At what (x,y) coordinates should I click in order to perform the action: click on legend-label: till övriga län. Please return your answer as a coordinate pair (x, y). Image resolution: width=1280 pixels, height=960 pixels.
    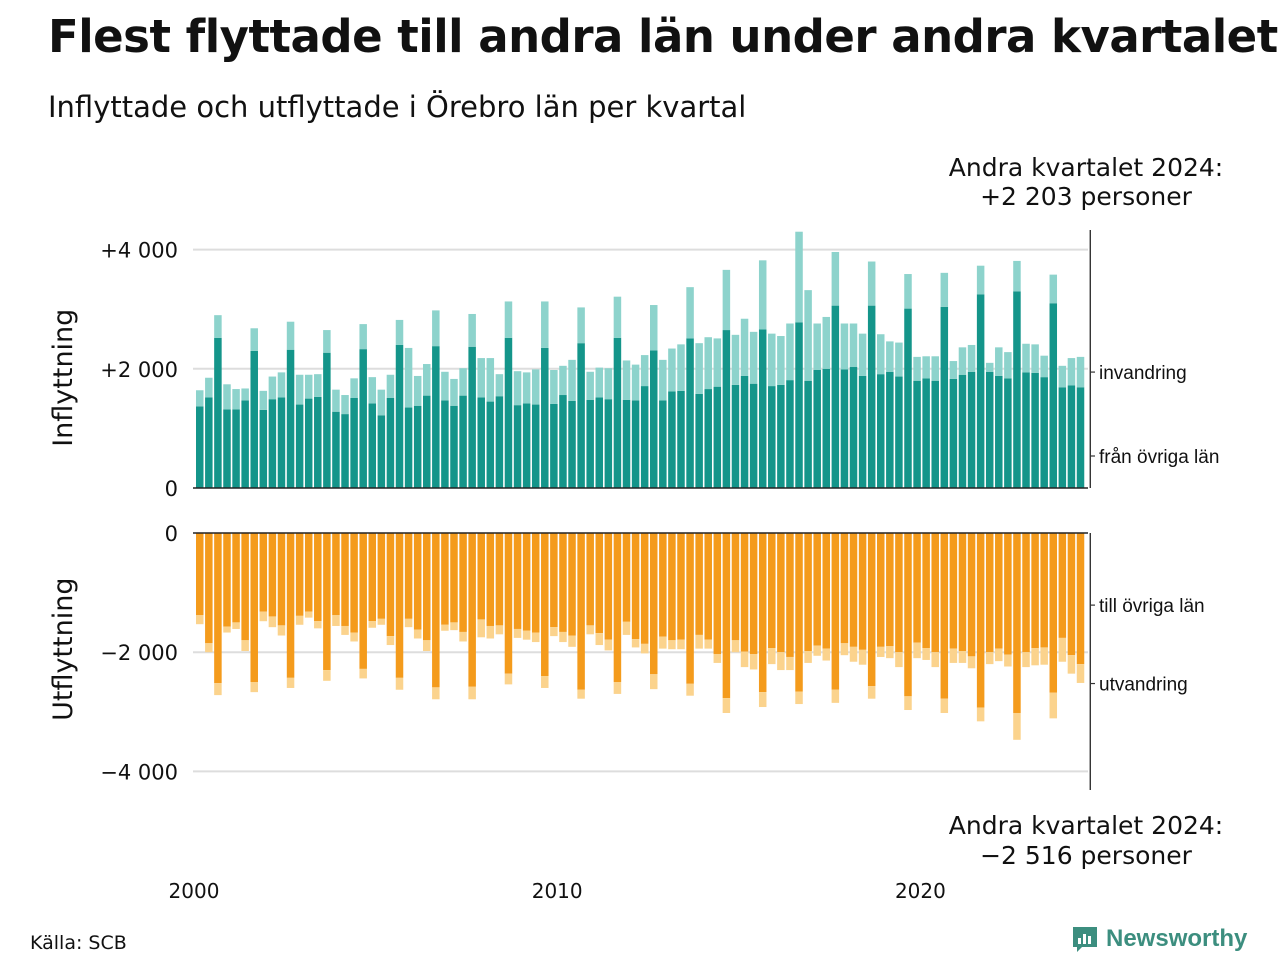
    Looking at the image, I should click on (1152, 606).